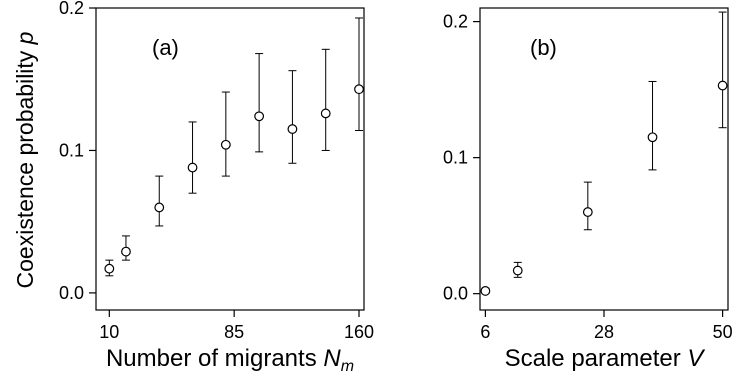 Image resolution: width=737 pixels, height=376 pixels. I want to click on panel-b-xtick-label: 28, so click(604, 332).